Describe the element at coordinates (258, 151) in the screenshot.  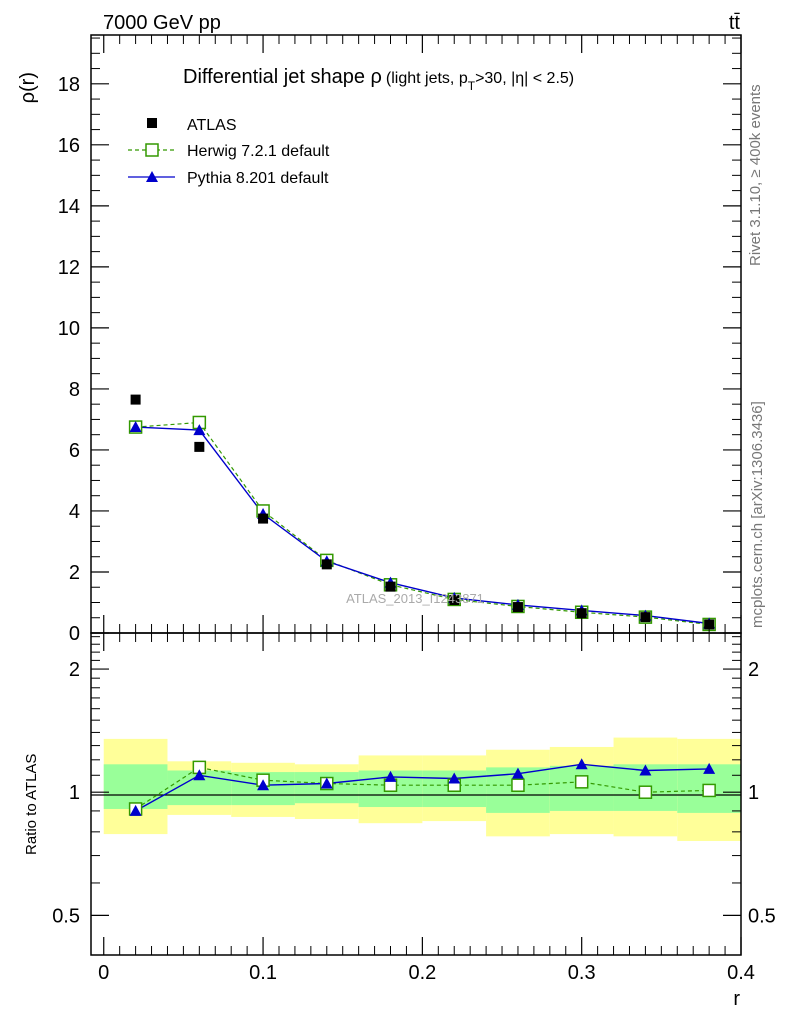
I see `legend-label-herwig: Herwig 7.2.1 default` at that location.